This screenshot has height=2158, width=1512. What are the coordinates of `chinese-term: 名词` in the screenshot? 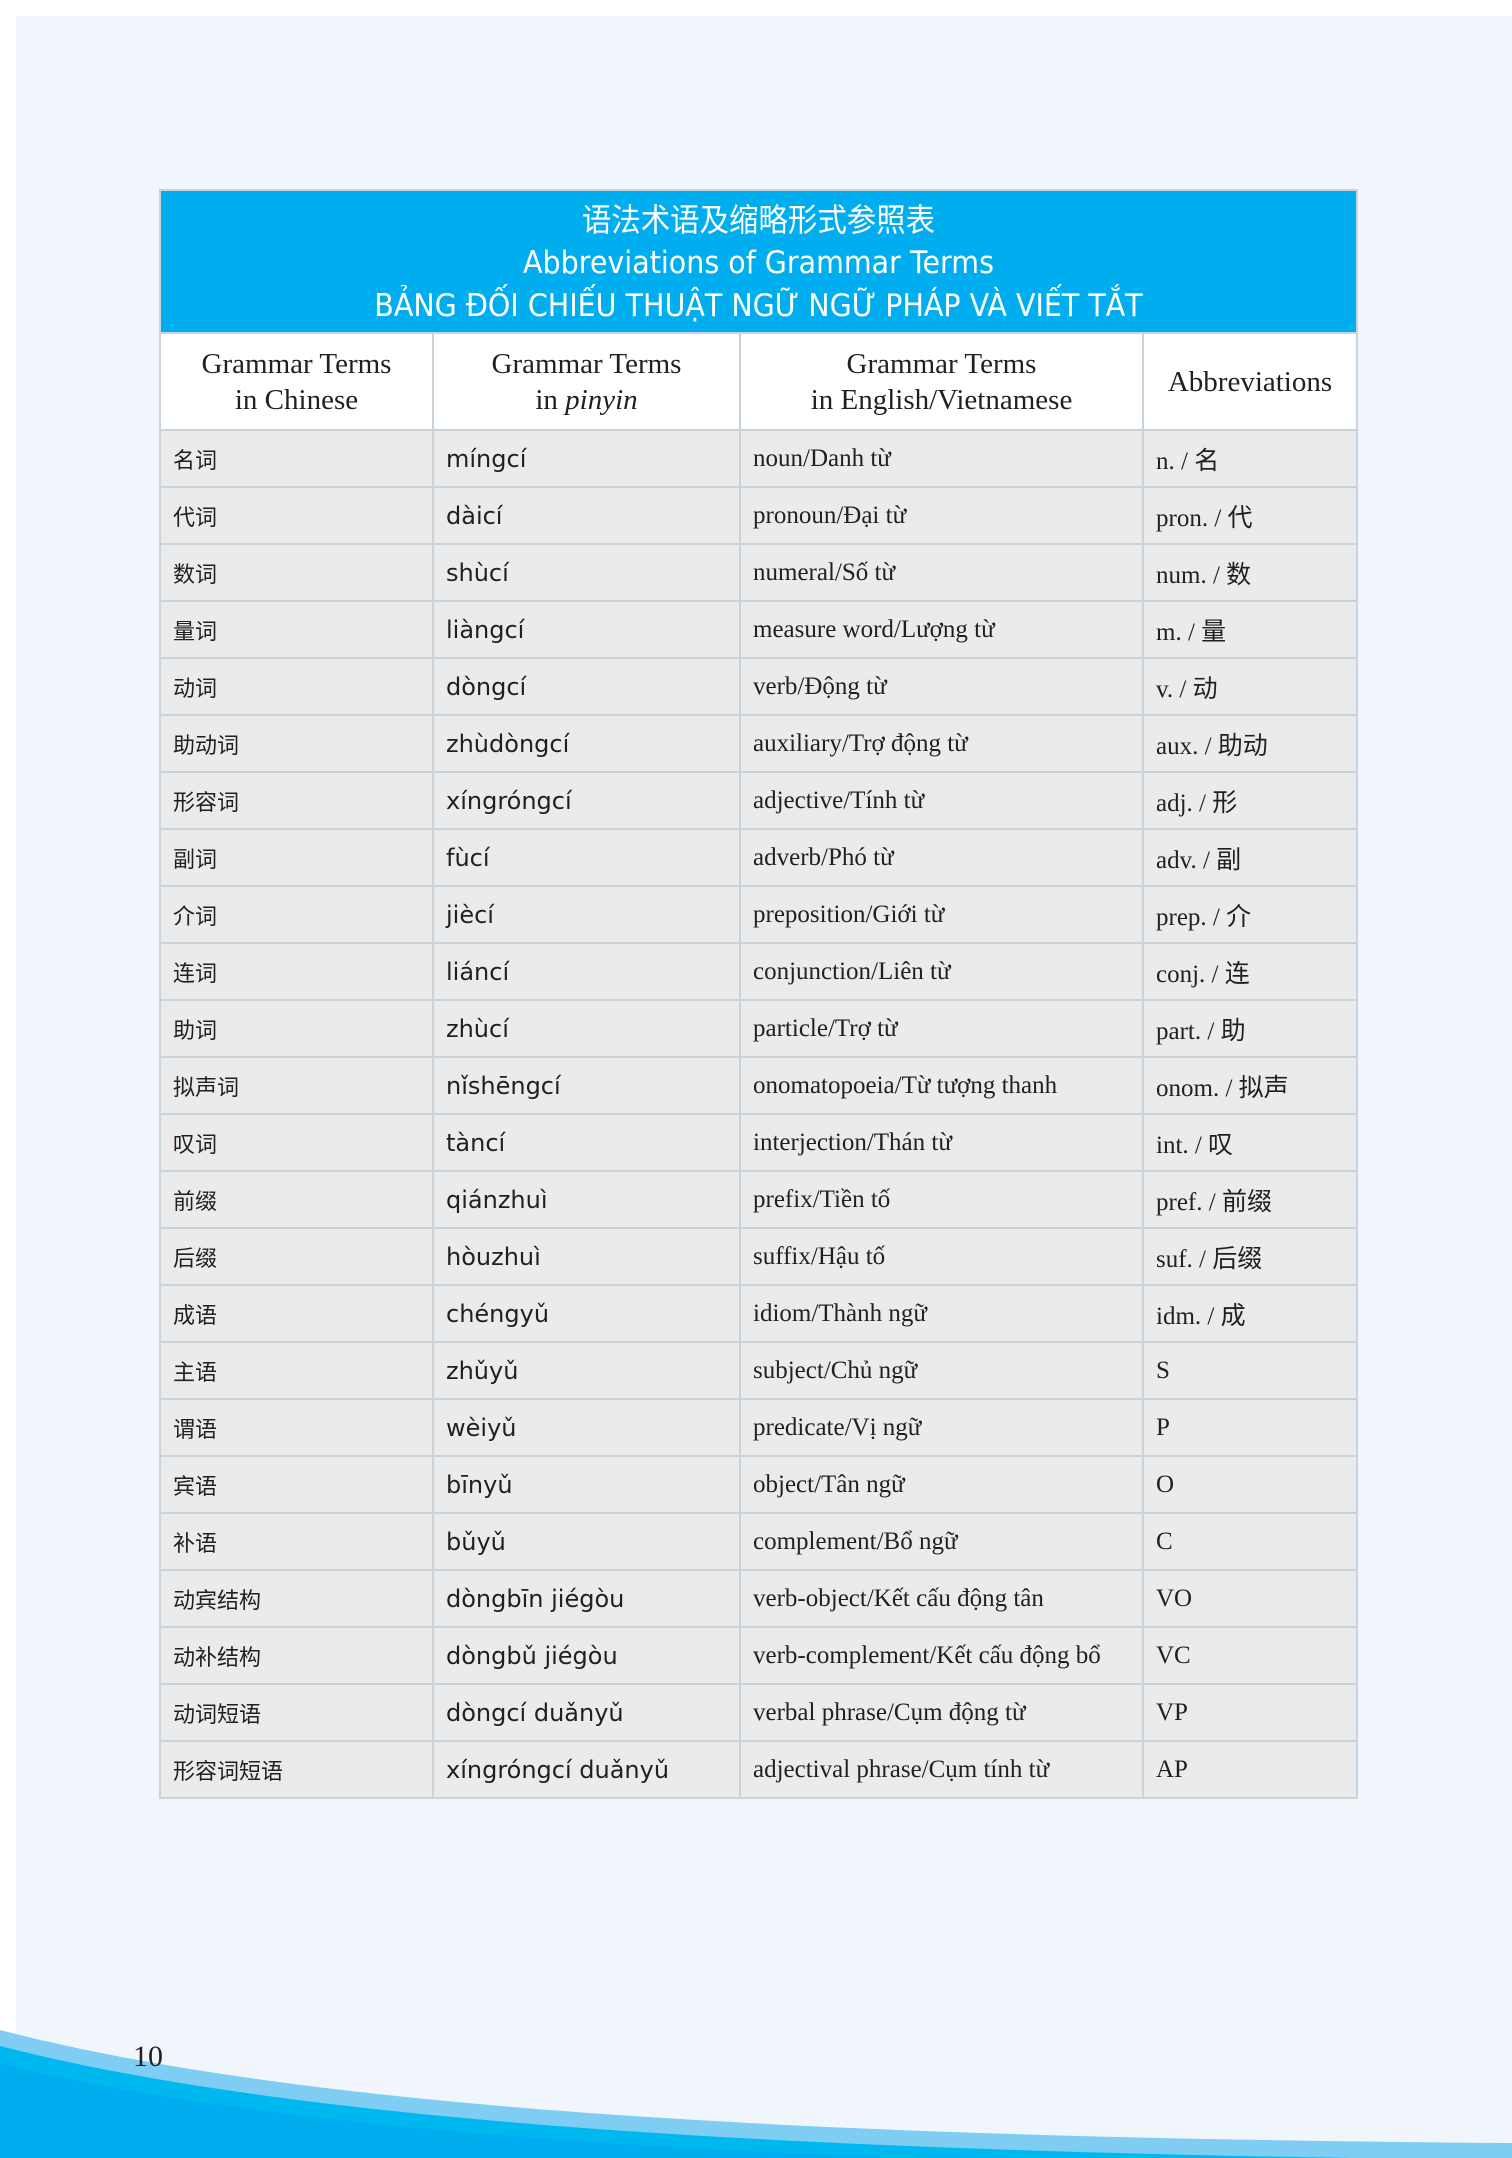 It's located at (297, 458).